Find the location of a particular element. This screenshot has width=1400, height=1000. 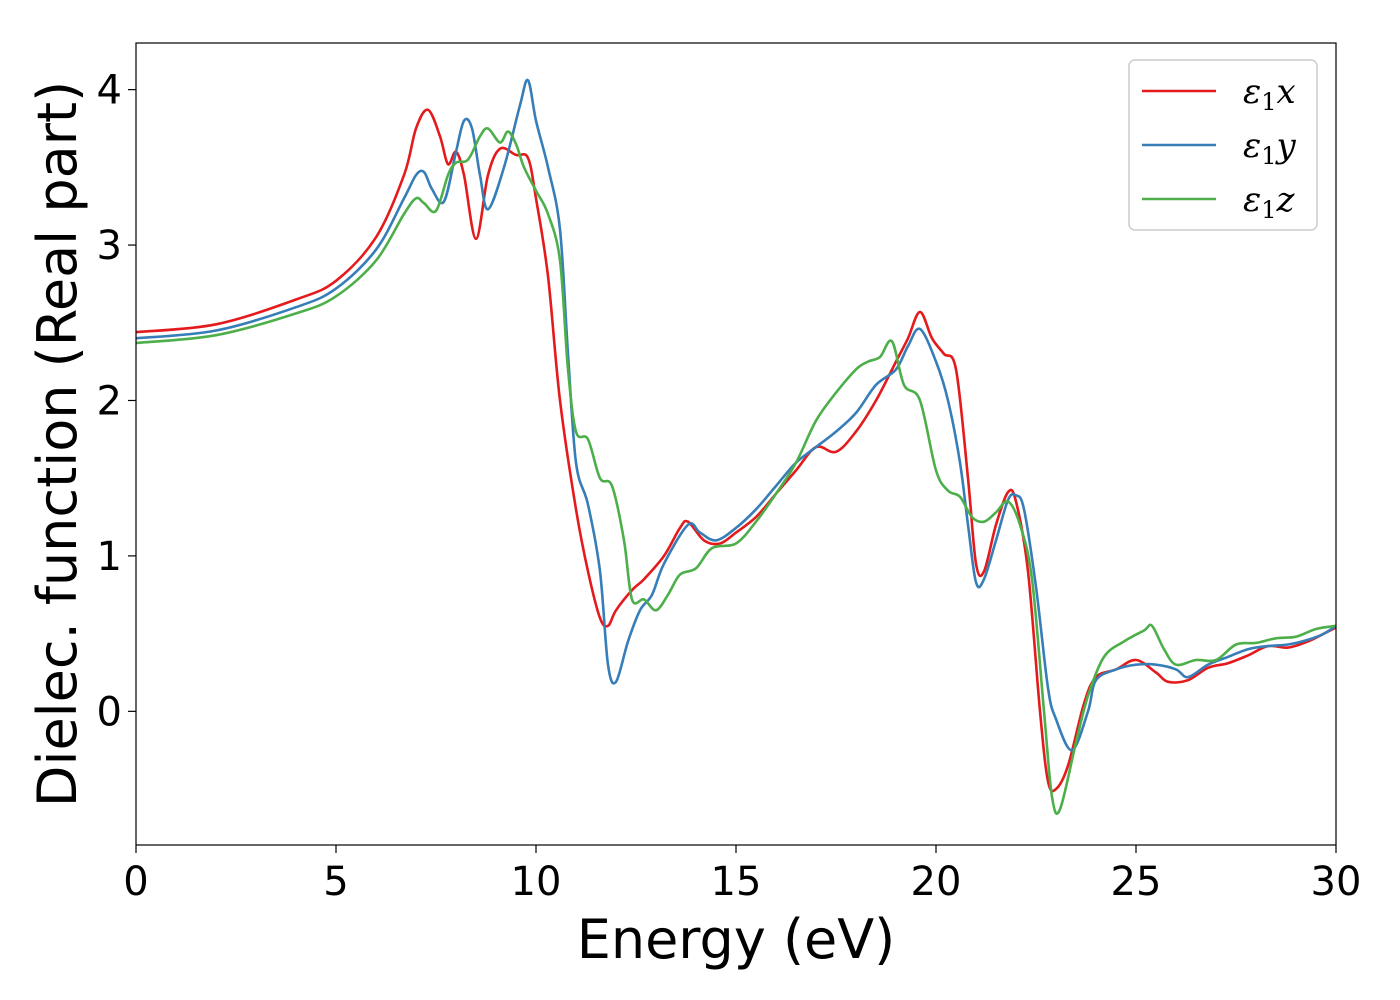

legend-items: ε1x ε1y ε1z is located at coordinates (1219, 148).